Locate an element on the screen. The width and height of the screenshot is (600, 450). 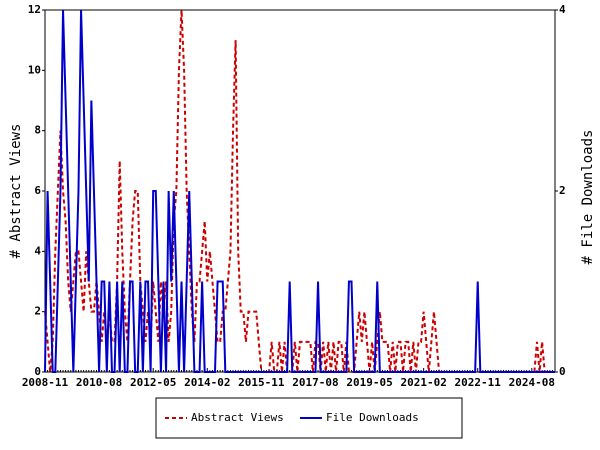
x-tick-label: 2021-02 is located at coordinates (423, 382).